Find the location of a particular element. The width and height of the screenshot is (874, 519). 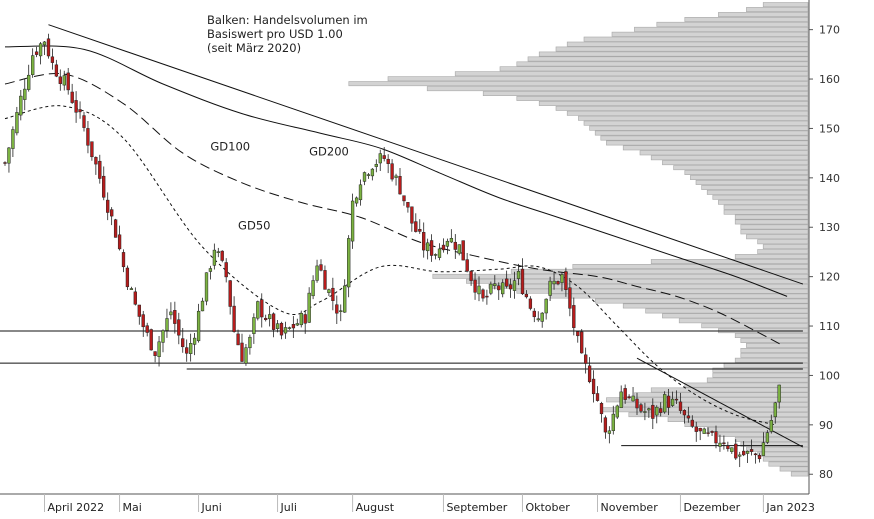

y-tick-label: 150 is located at coordinates (829, 128).